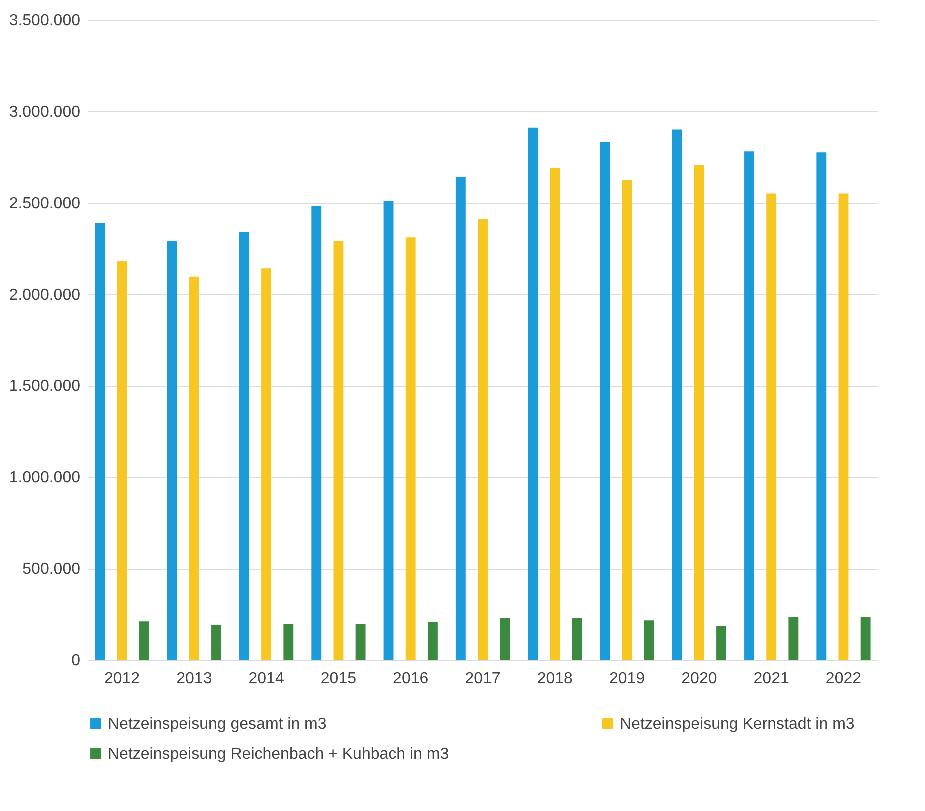 This screenshot has width=925, height=811. Describe the element at coordinates (194, 679) in the screenshot. I see `x-tick-label: 2013` at that location.